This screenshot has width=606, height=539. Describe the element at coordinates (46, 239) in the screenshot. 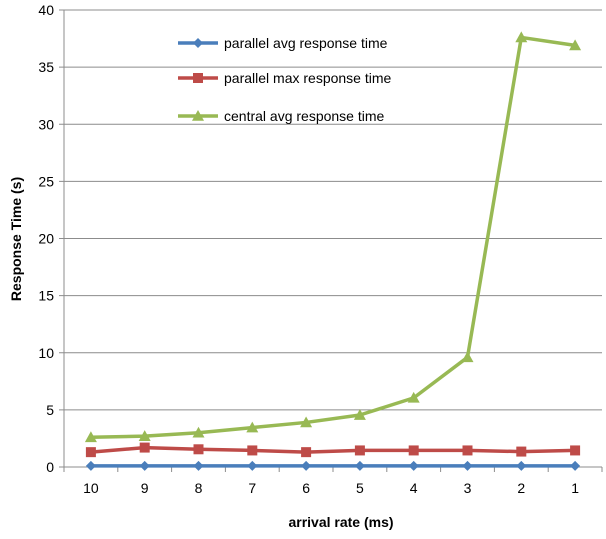

I see `y-tick-label: 20` at that location.